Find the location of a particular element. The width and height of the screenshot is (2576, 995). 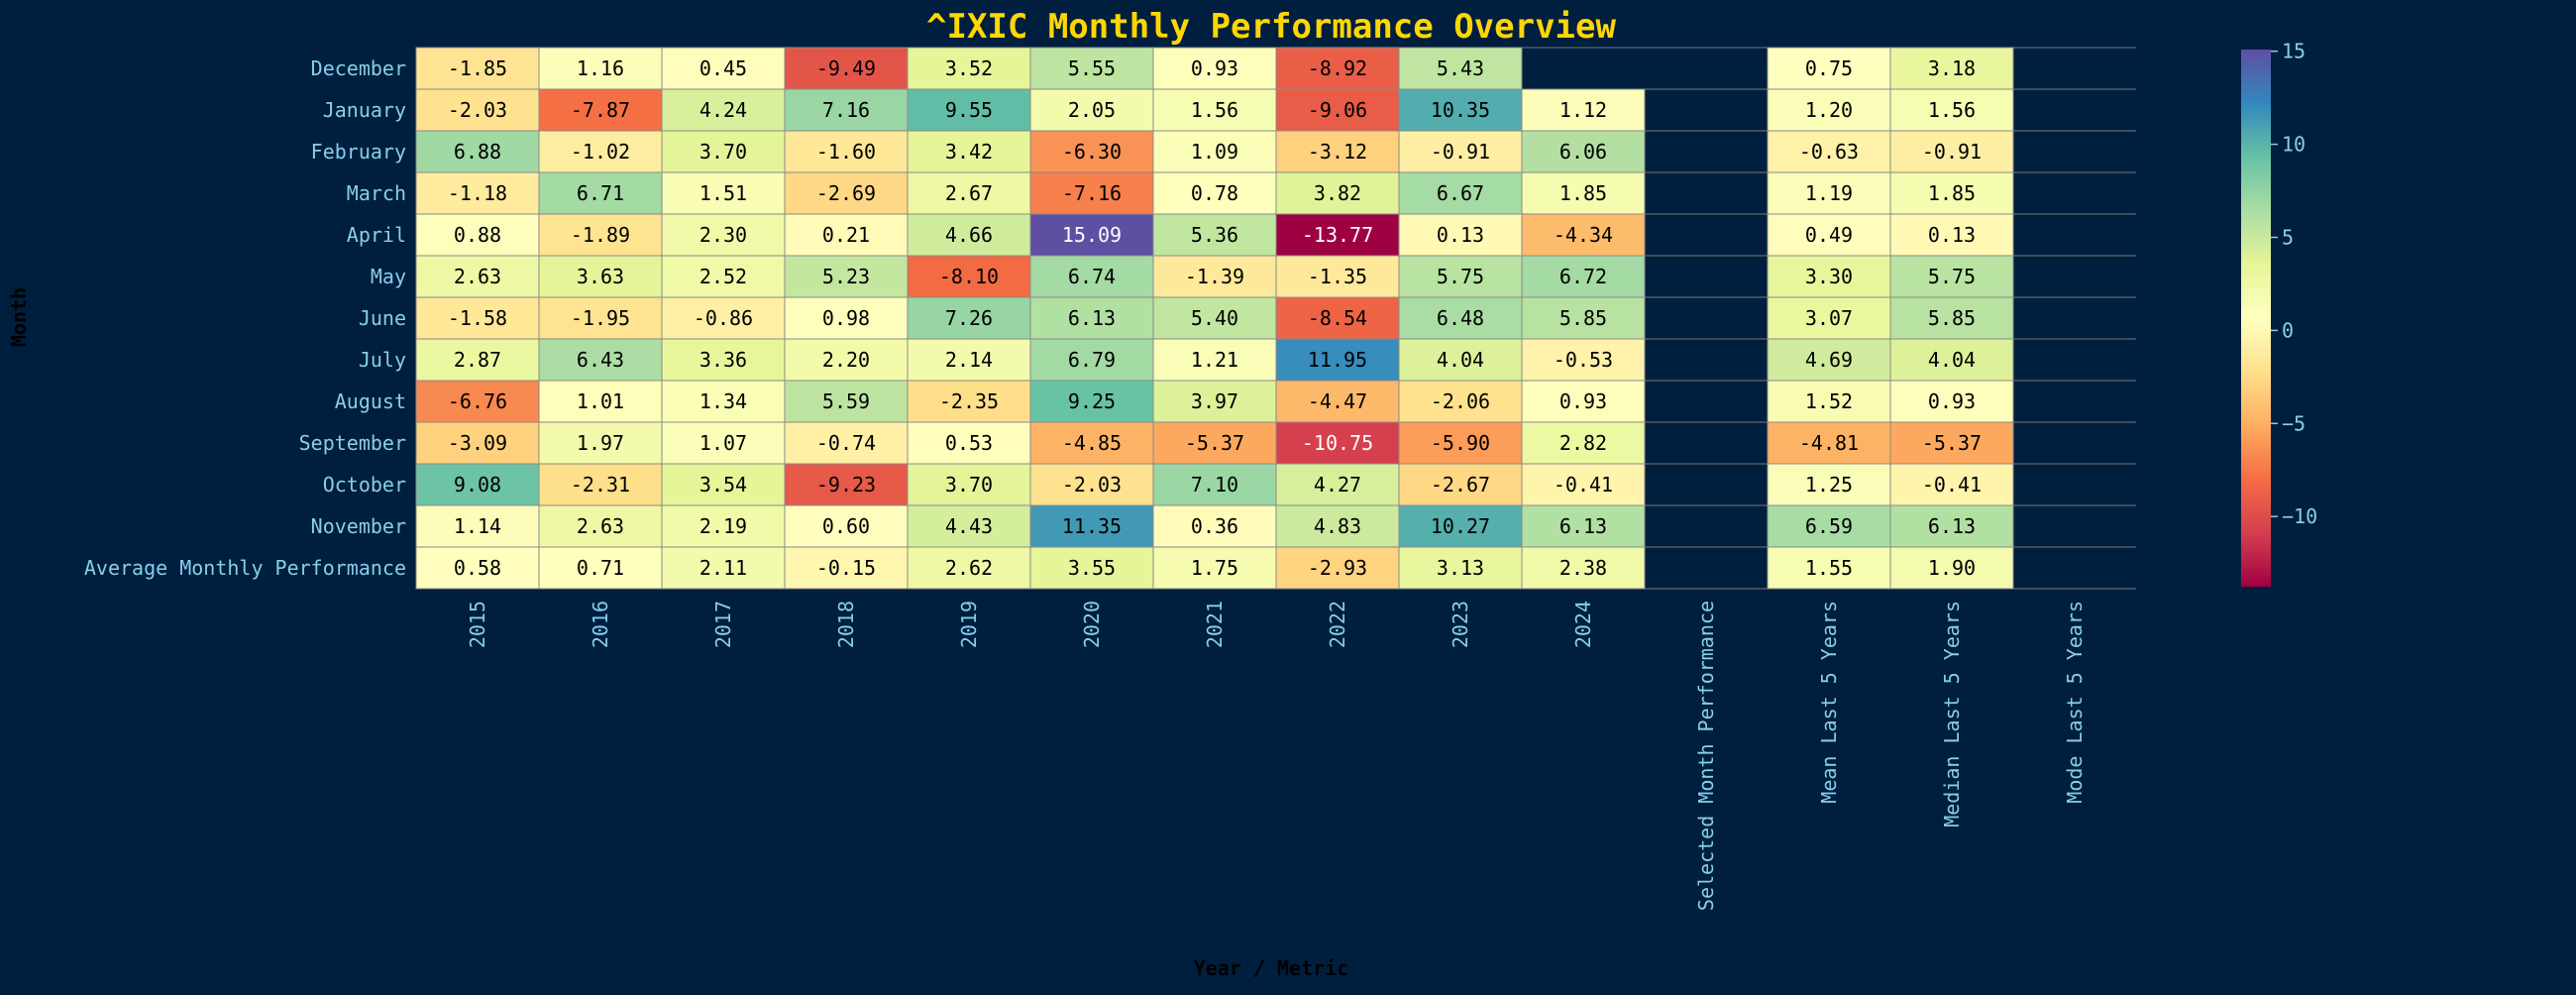

cell-value-label: 4.43 is located at coordinates (969, 526).